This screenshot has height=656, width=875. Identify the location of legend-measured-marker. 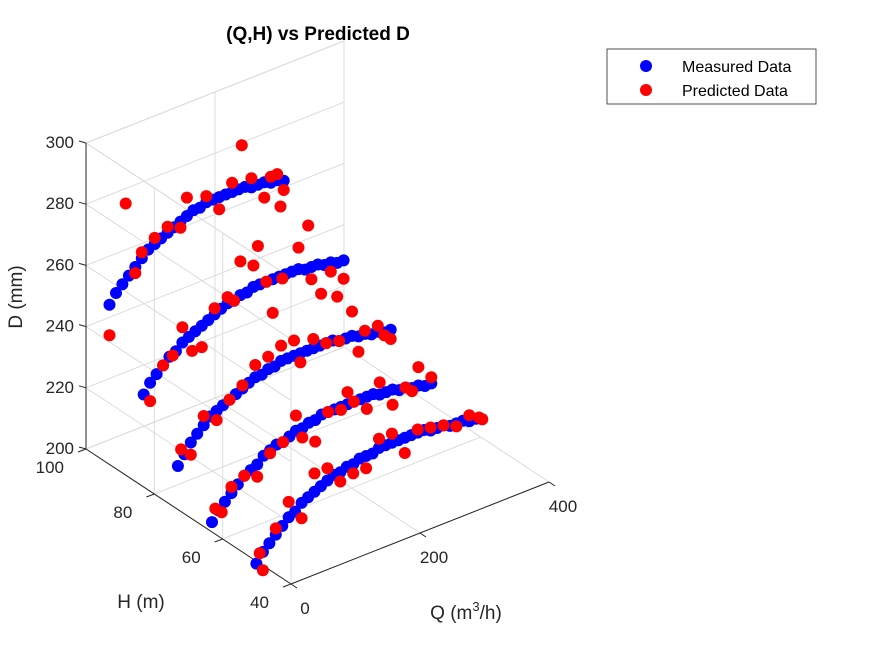
(646, 66).